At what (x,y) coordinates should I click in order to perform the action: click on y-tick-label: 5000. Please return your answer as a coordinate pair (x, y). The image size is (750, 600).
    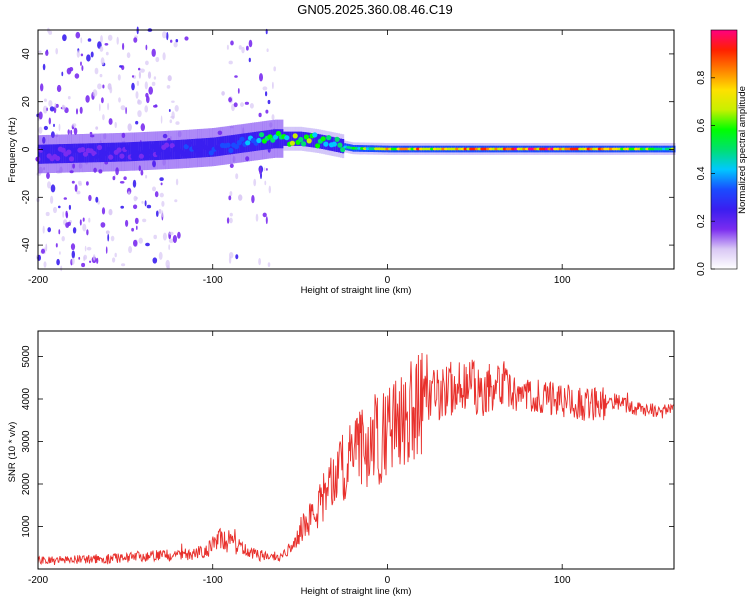
    Looking at the image, I should click on (26, 356).